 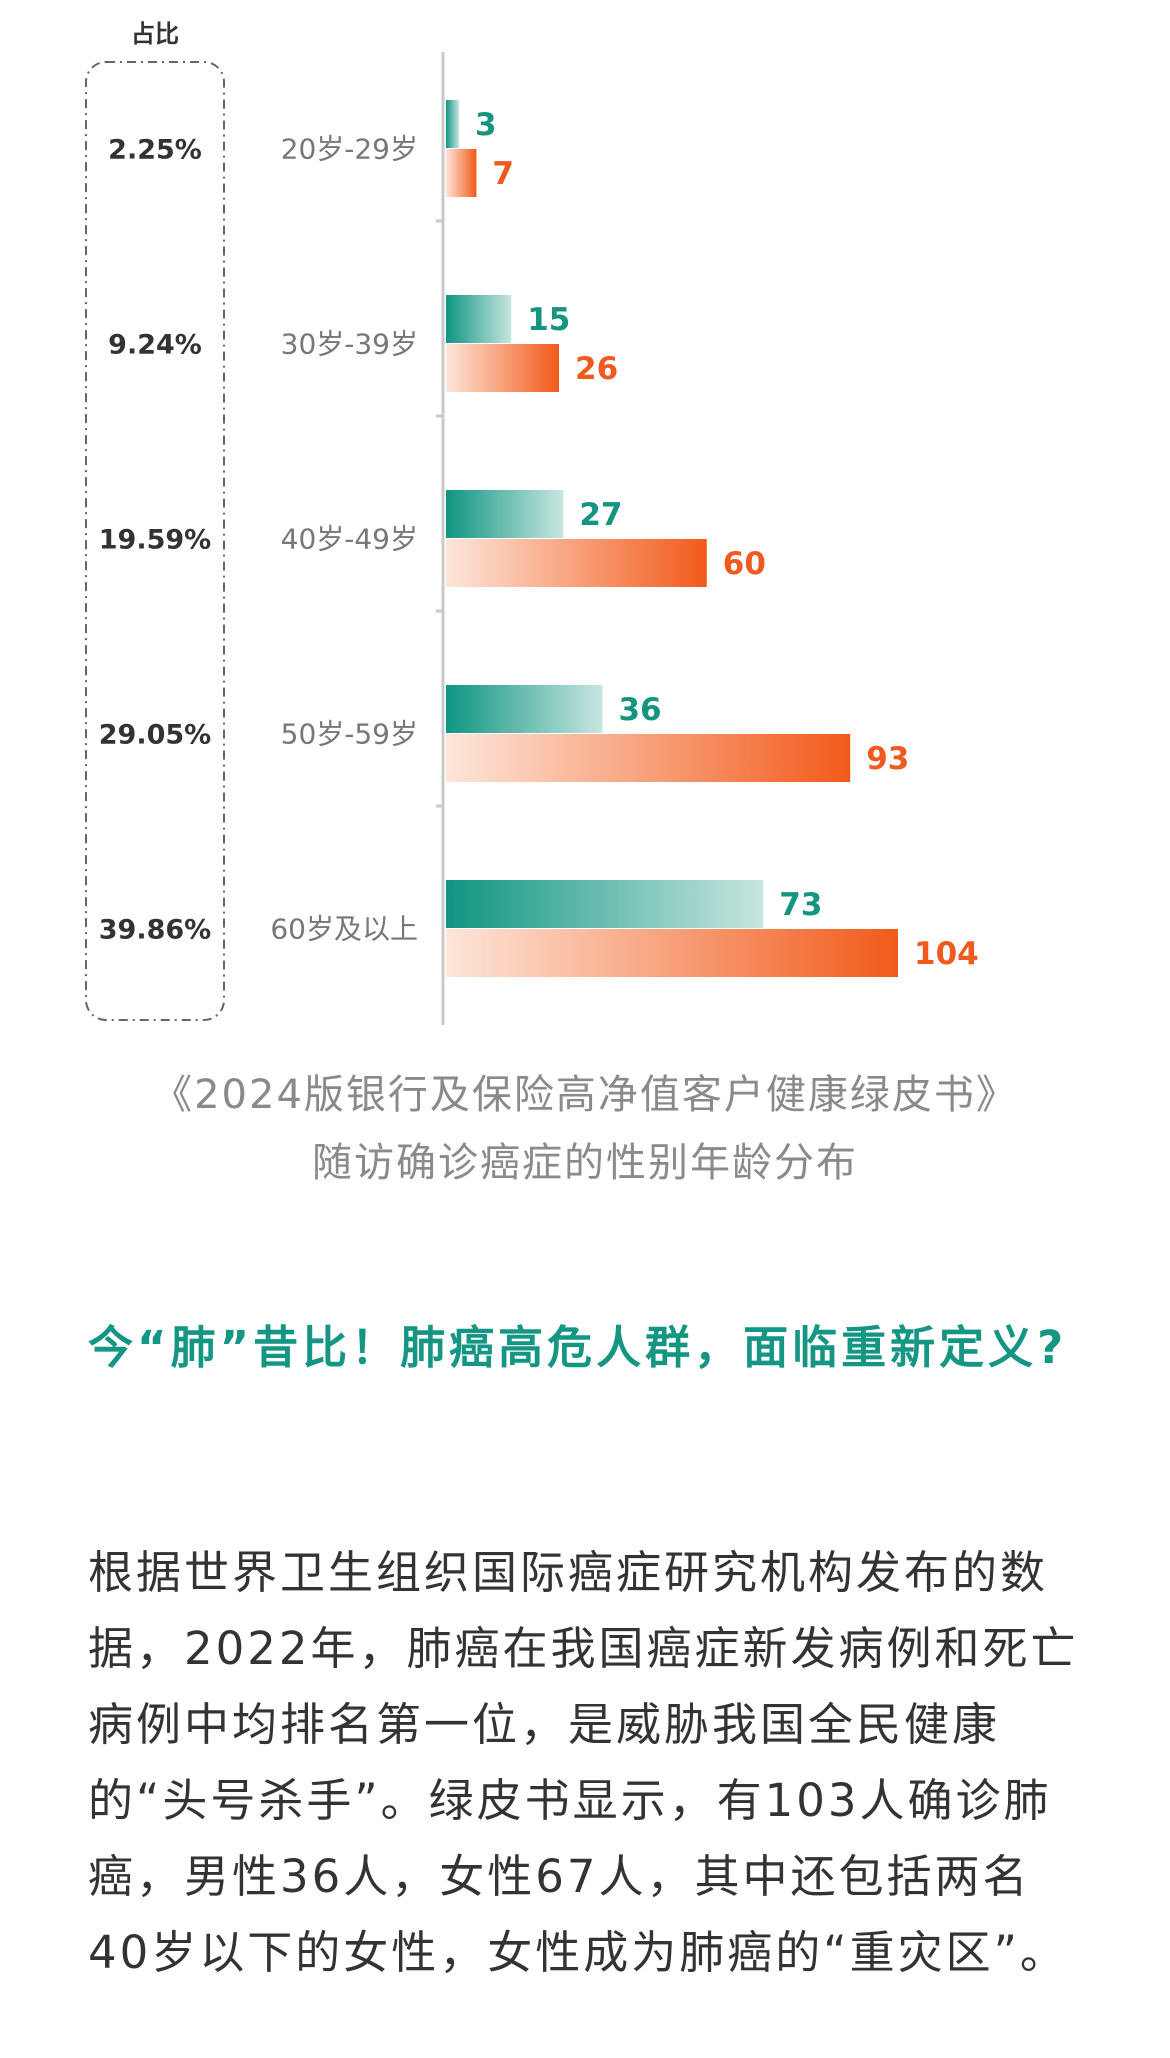 I want to click on data-label-series-1: 3, so click(x=486, y=125).